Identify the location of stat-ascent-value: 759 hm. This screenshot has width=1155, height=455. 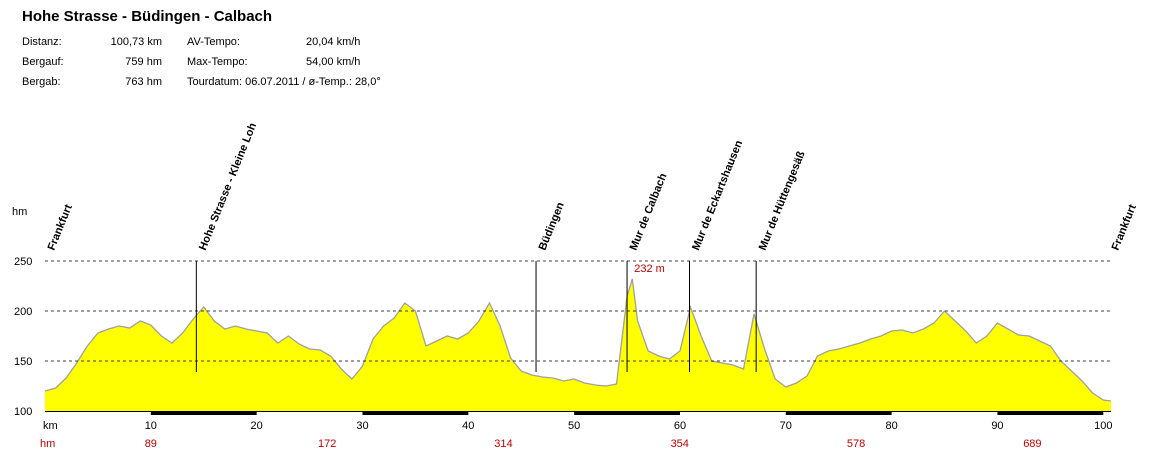
(143, 62).